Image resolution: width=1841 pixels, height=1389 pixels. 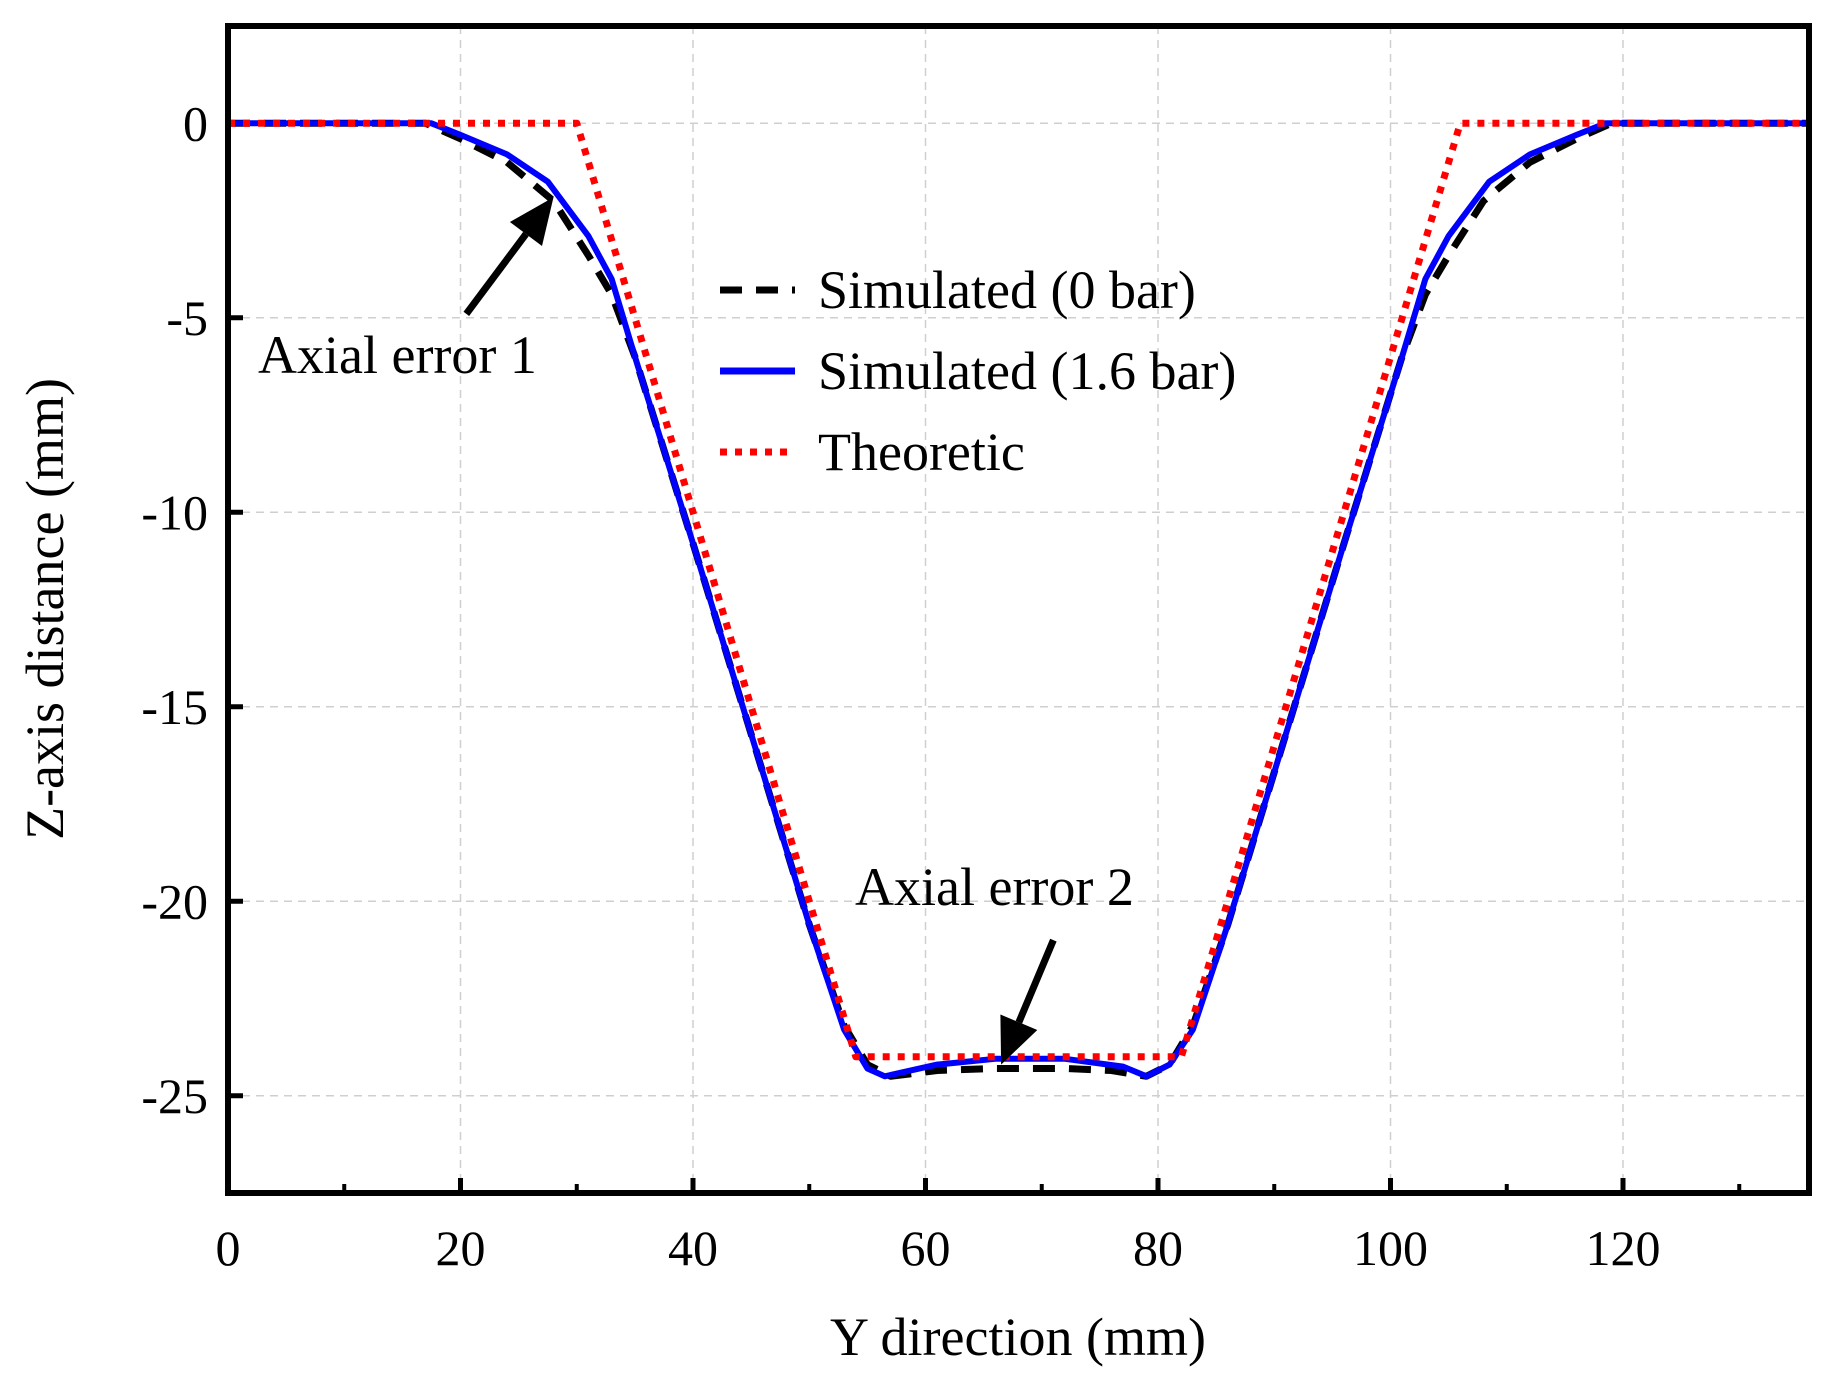 I want to click on legend-label-series-2: Theoretic, so click(x=921, y=452).